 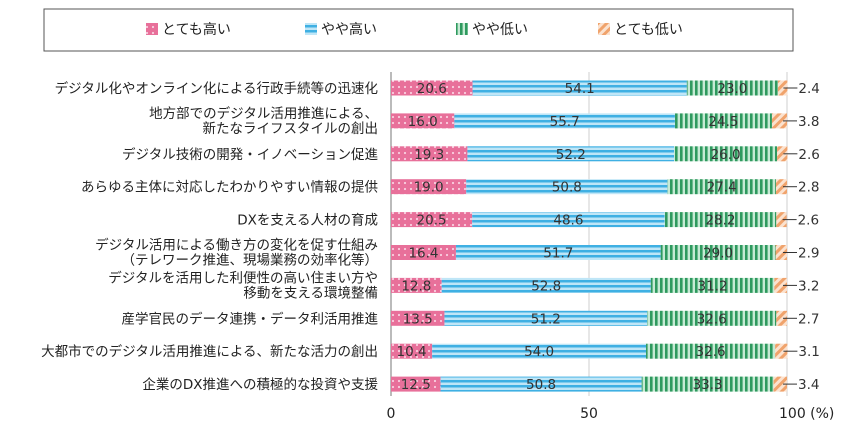 I want to click on category-label-5: DXを支える人材の育成, so click(x=307, y=221).